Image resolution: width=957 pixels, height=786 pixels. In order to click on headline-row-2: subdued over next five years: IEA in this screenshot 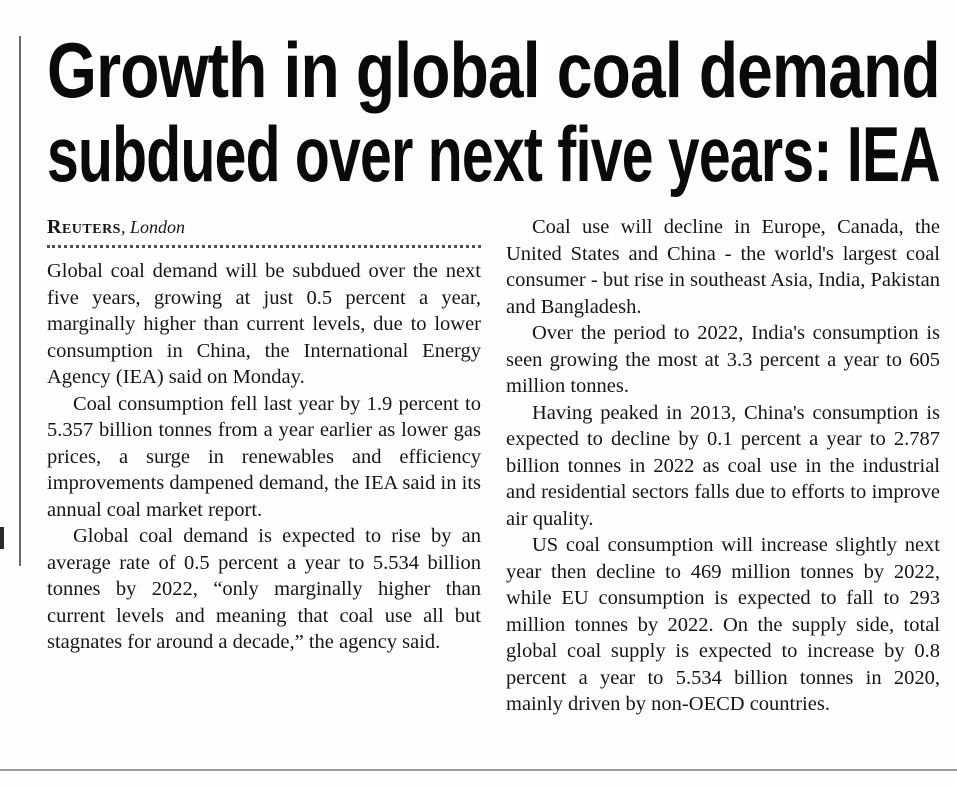, I will do `click(494, 154)`.